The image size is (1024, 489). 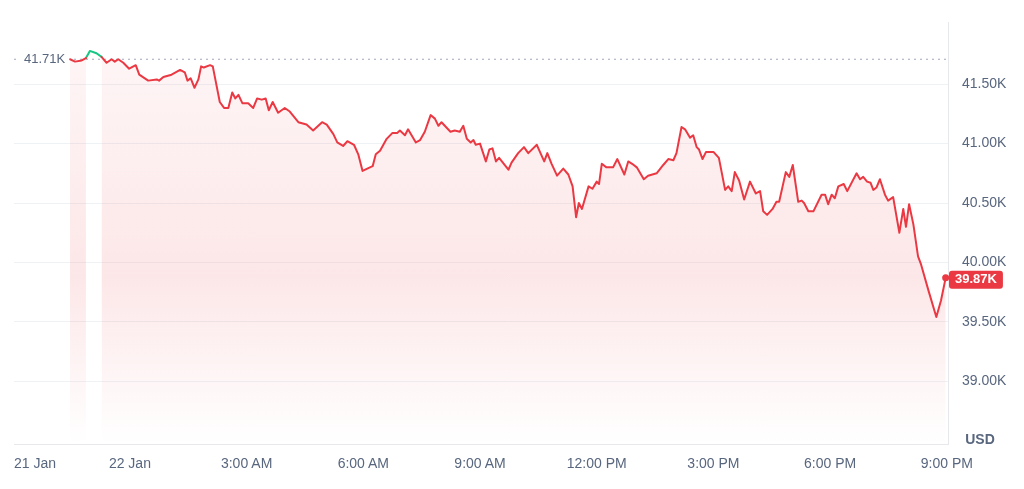 I want to click on x-tick-label: 3:00 AM, so click(x=246, y=463).